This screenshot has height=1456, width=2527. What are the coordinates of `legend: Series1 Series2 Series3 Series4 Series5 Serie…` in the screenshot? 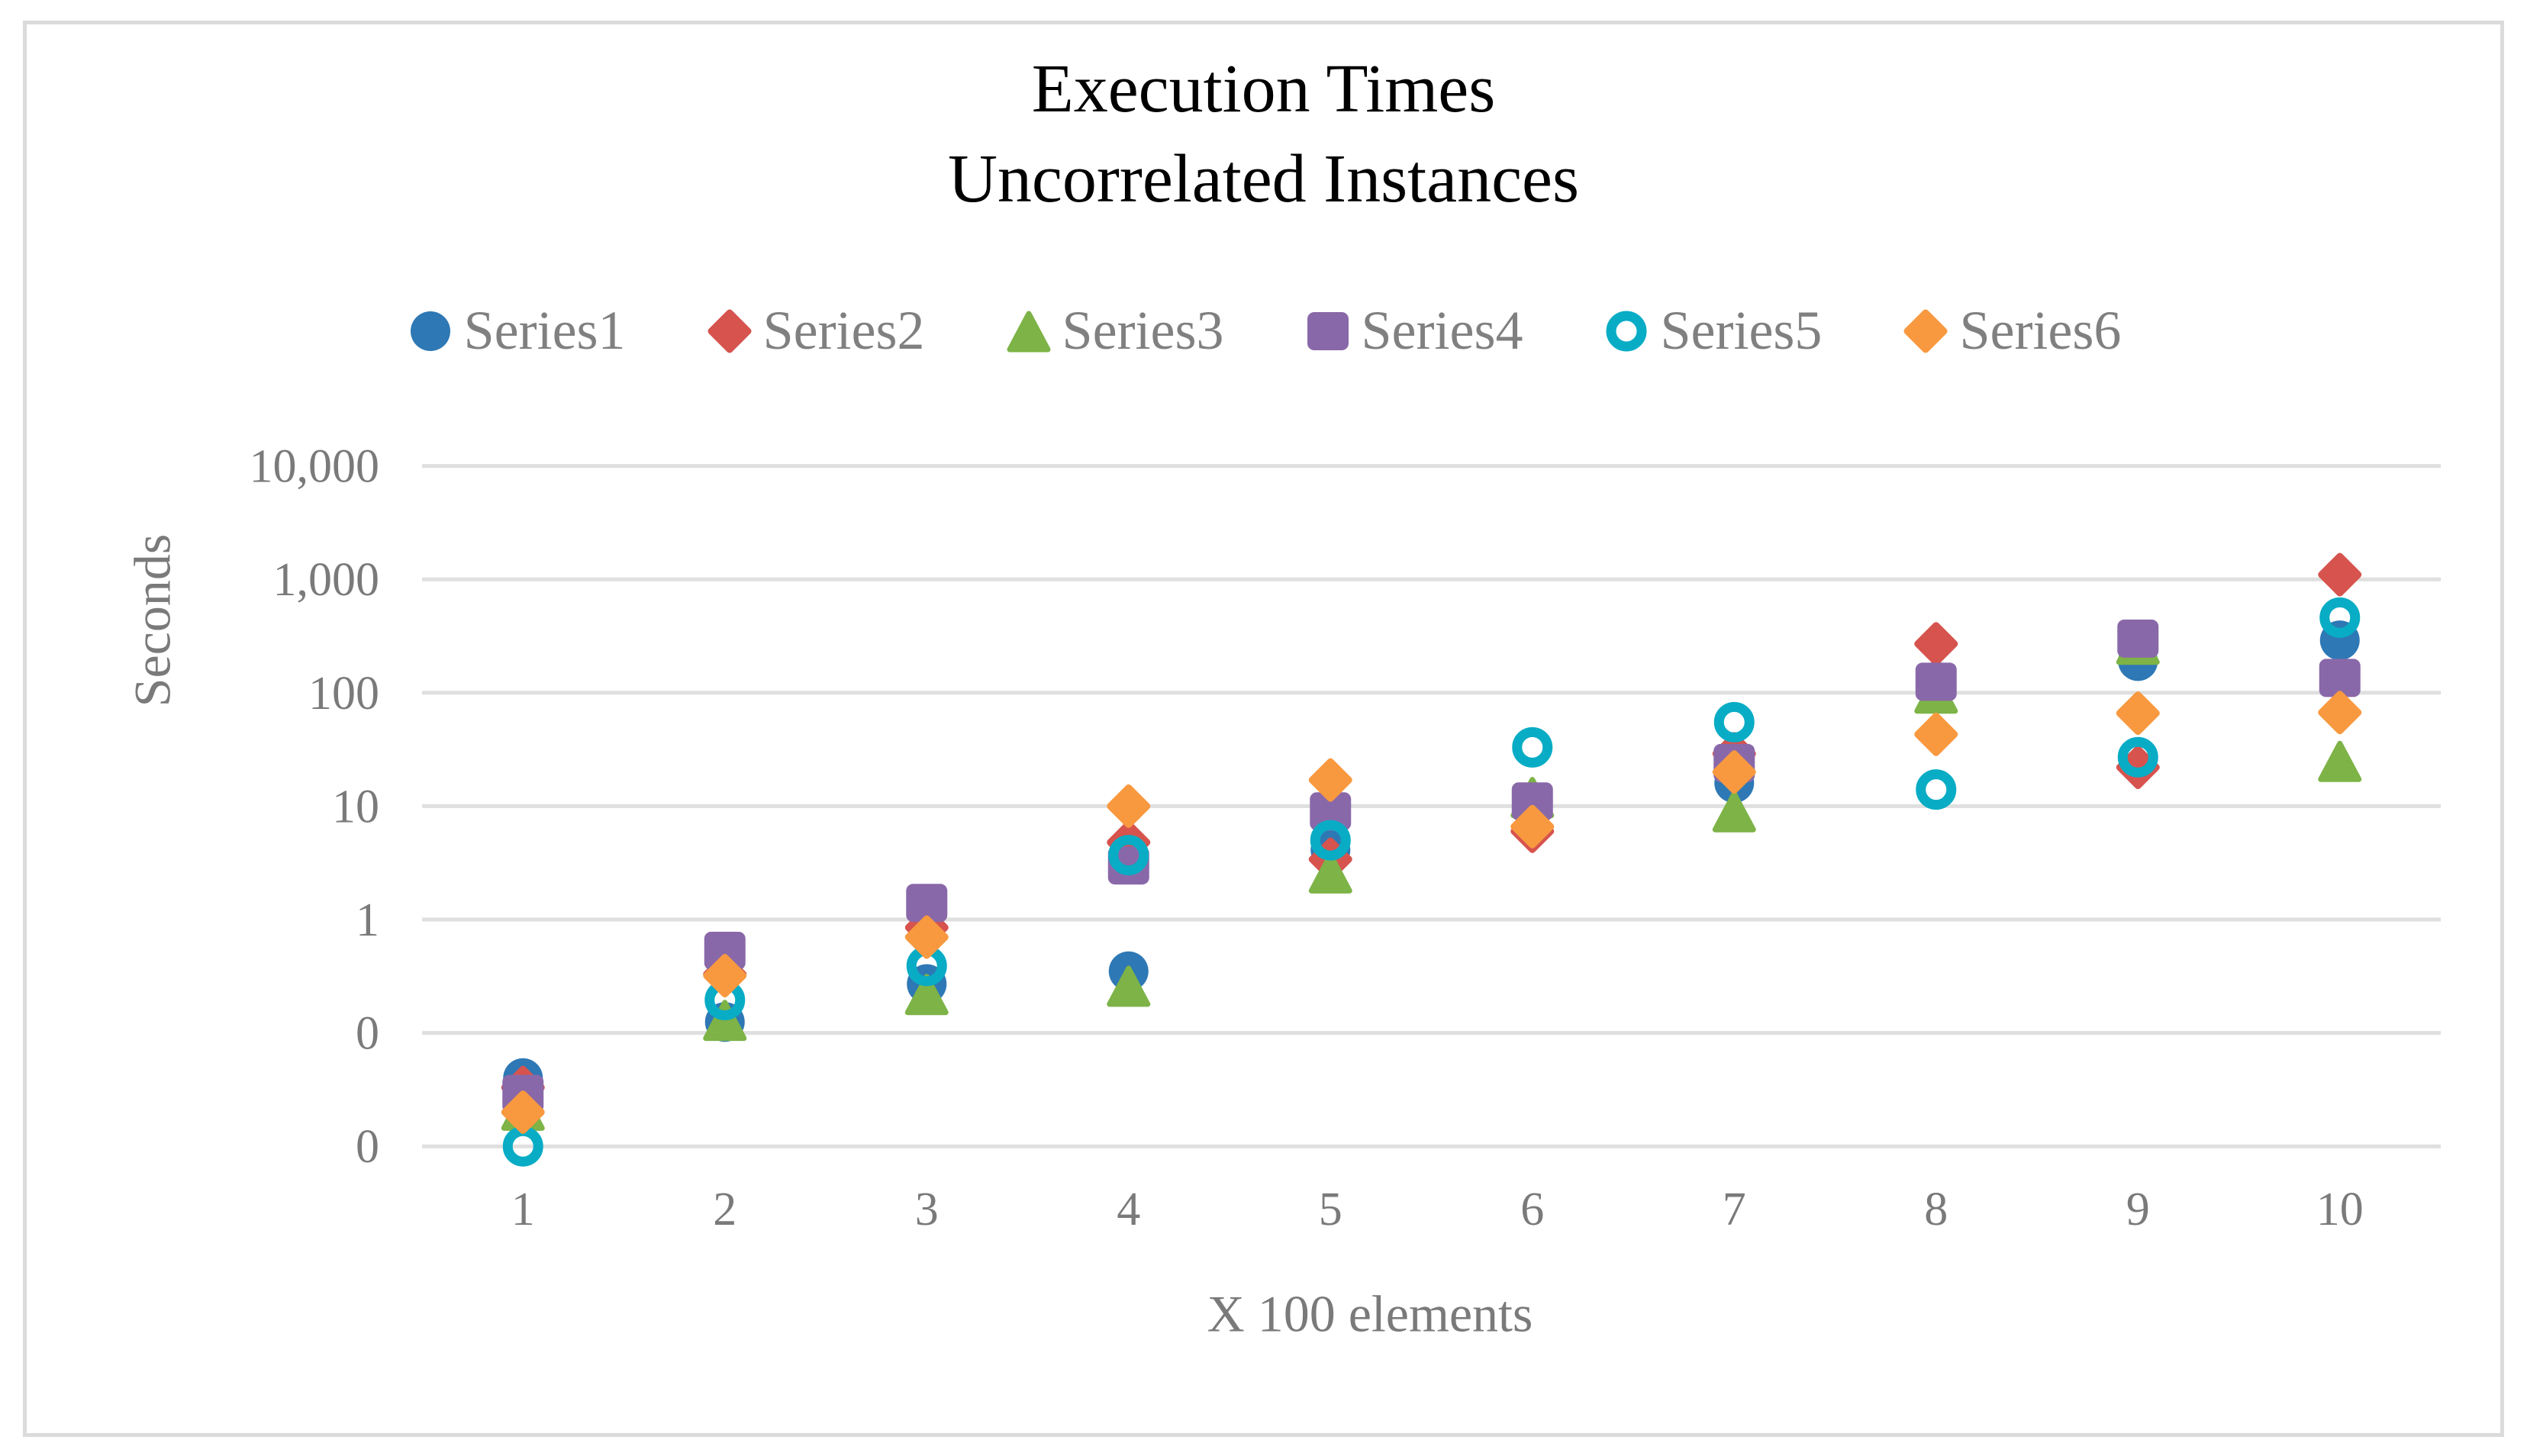 It's located at (1263, 330).